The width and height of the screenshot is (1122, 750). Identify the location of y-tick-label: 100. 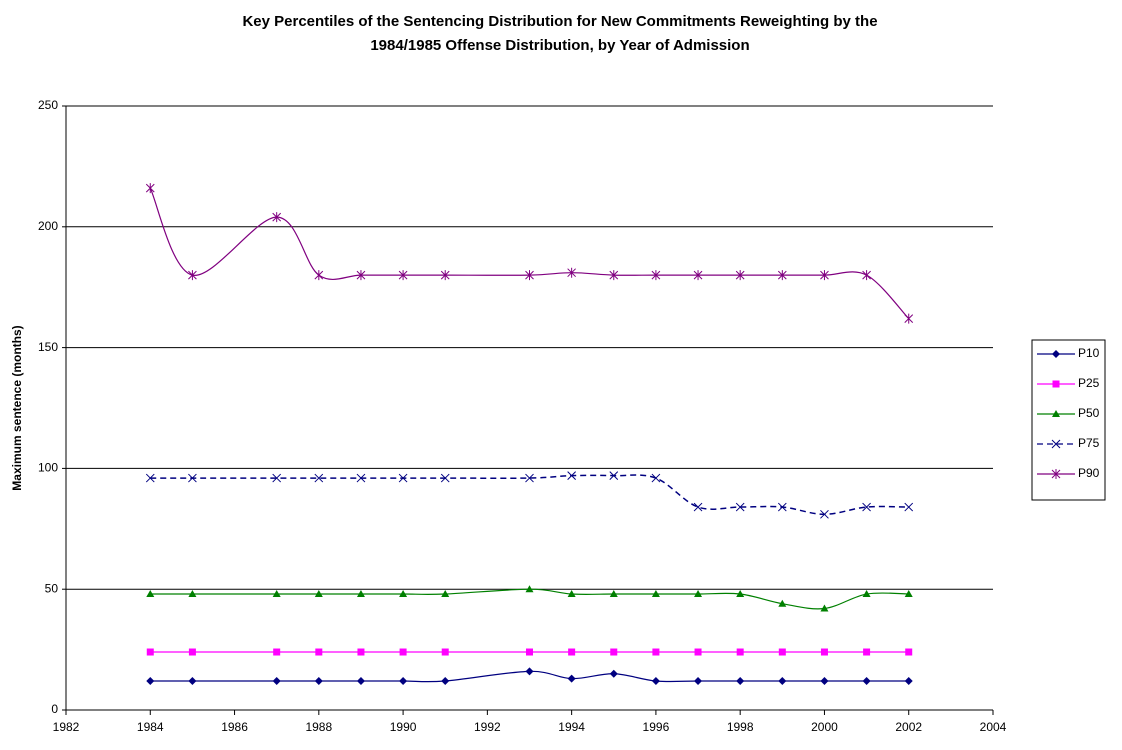
(48, 468).